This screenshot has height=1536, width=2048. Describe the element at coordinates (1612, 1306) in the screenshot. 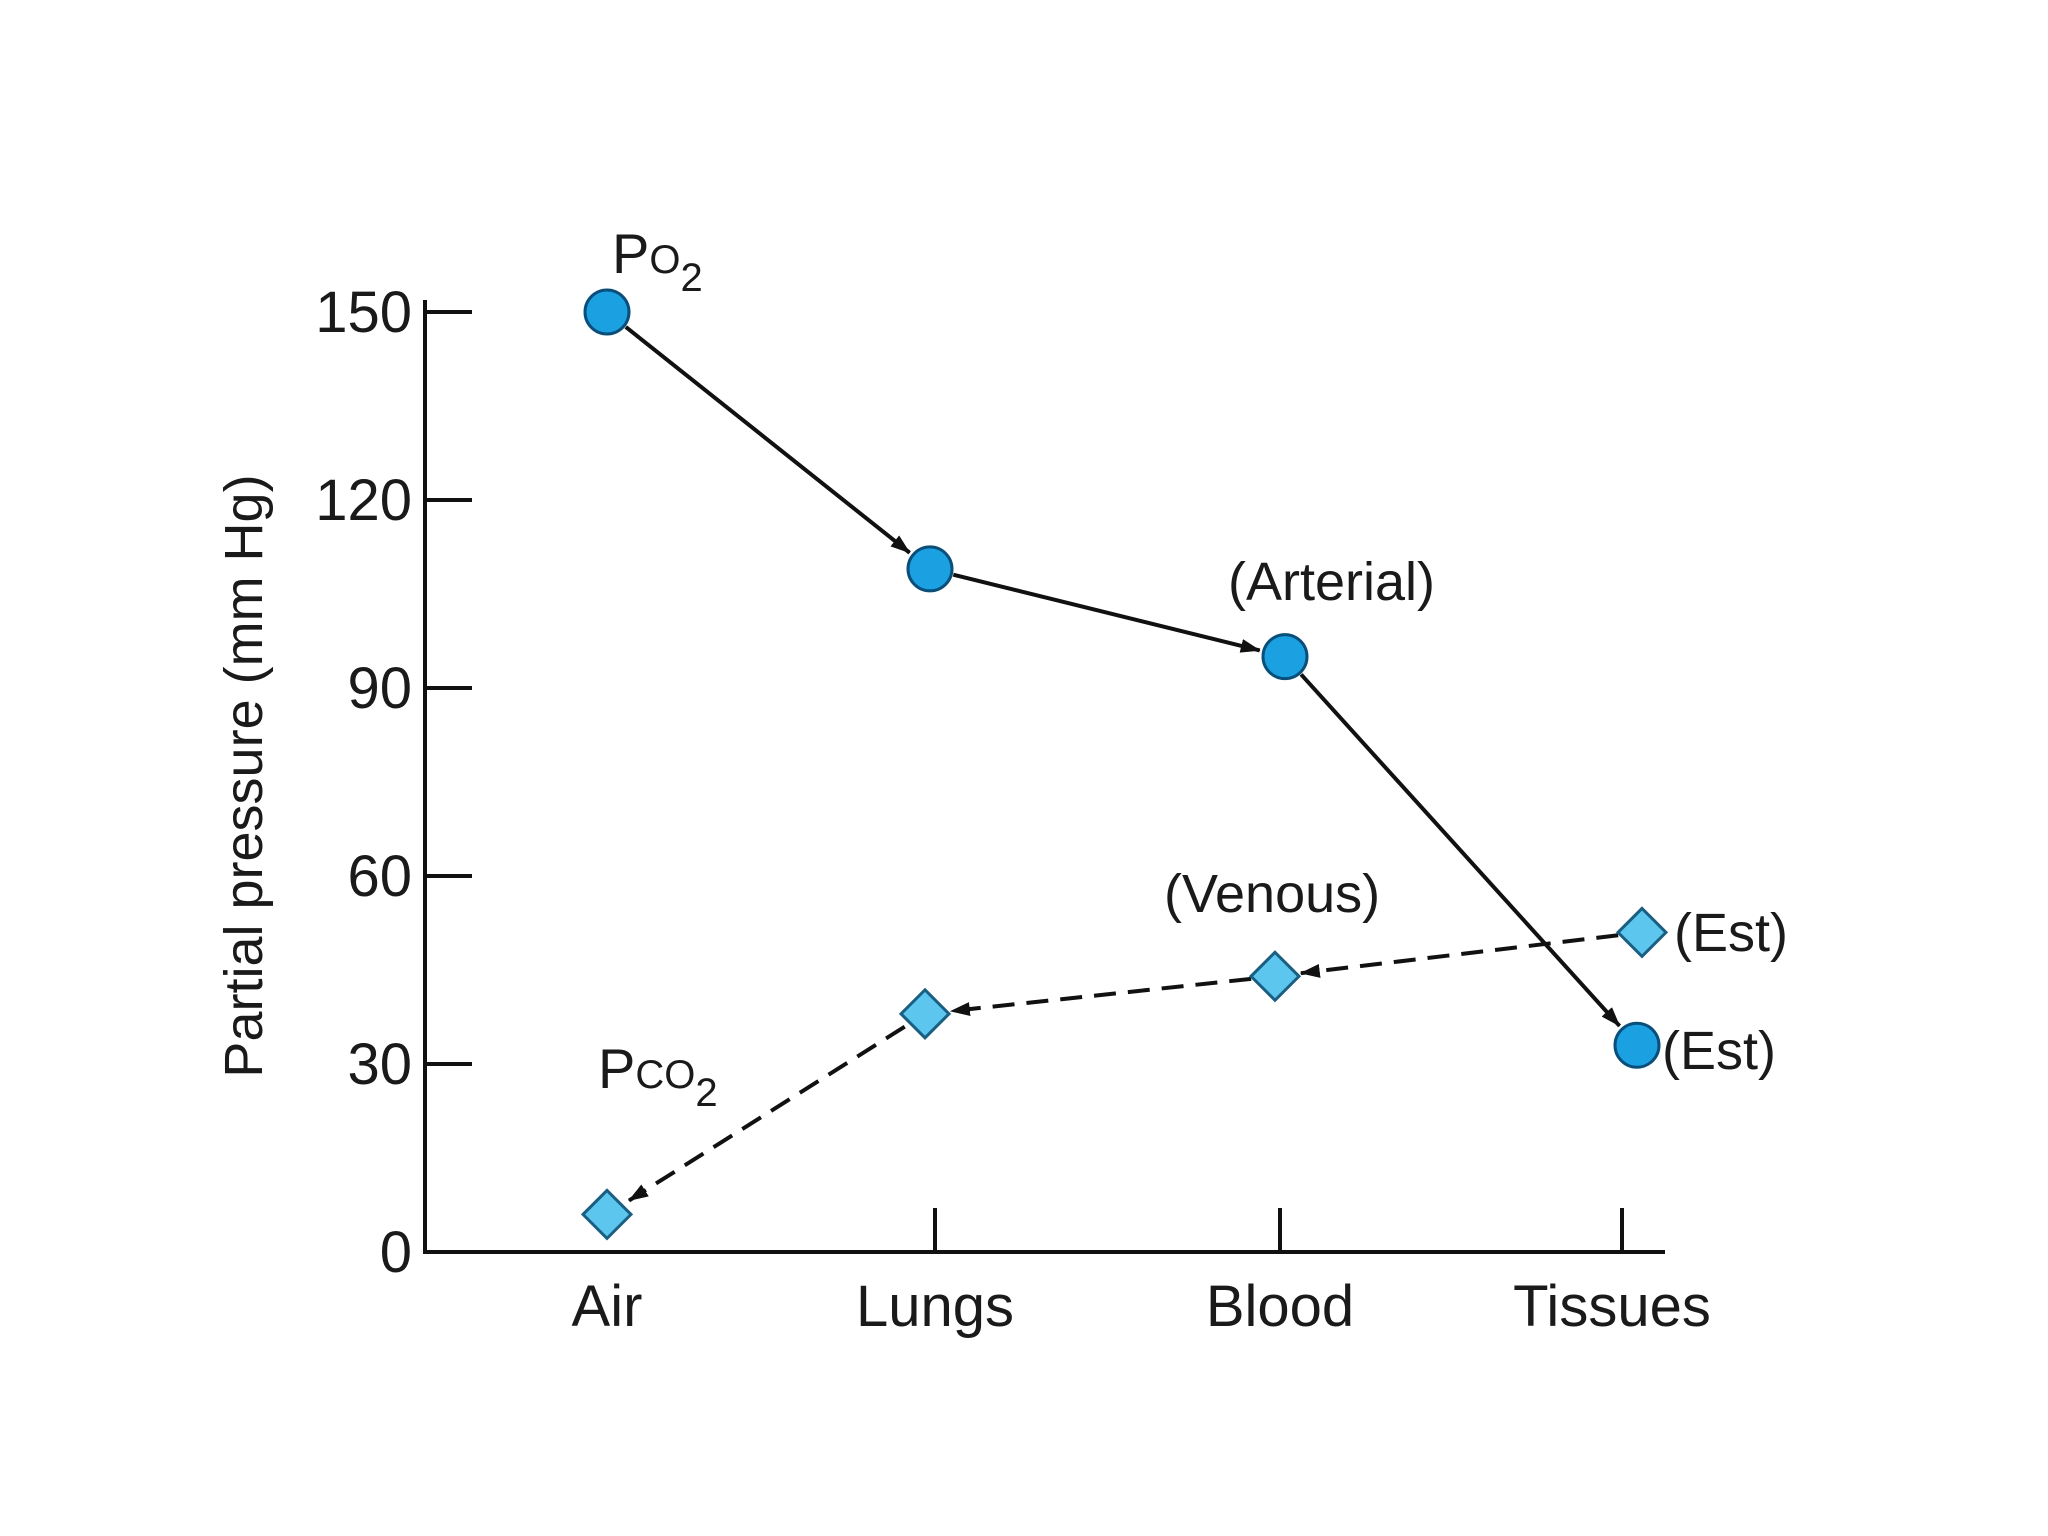

I see `x-category-label: Tissues` at that location.